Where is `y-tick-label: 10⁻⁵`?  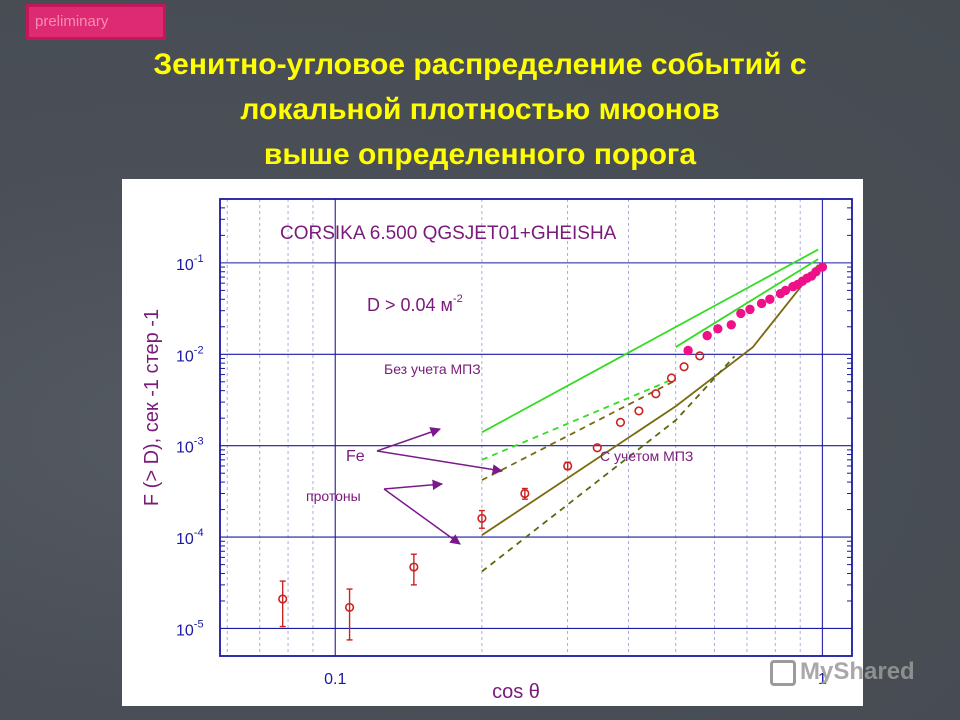
y-tick-label: 10⁻⁵ is located at coordinates (190, 628).